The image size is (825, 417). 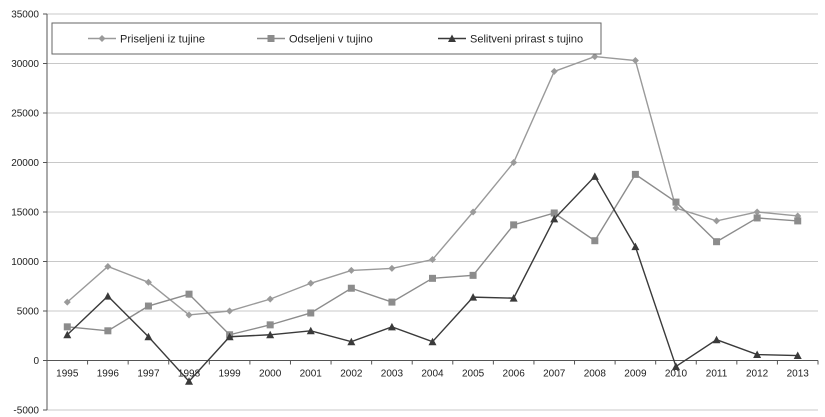 I want to click on x-tick-label: 2001, so click(x=311, y=374).